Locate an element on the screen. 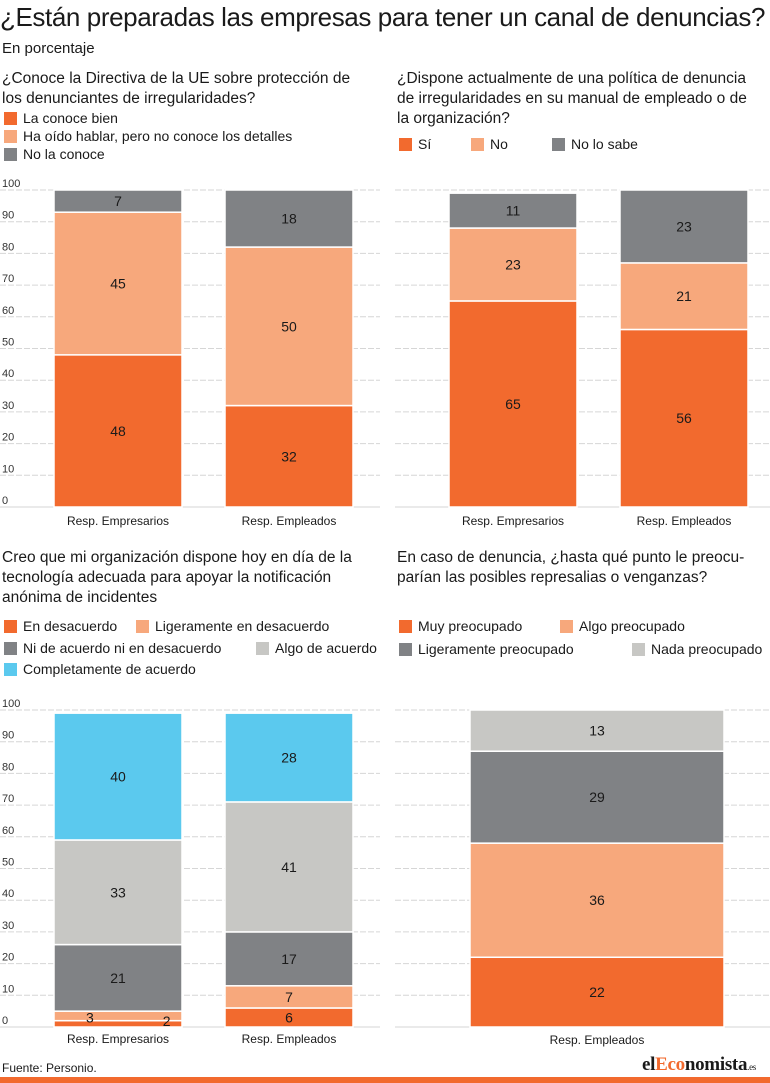 The height and width of the screenshot is (1083, 770). legend-label: Ni de acuerdo ni en desacuerdo is located at coordinates (122, 648).